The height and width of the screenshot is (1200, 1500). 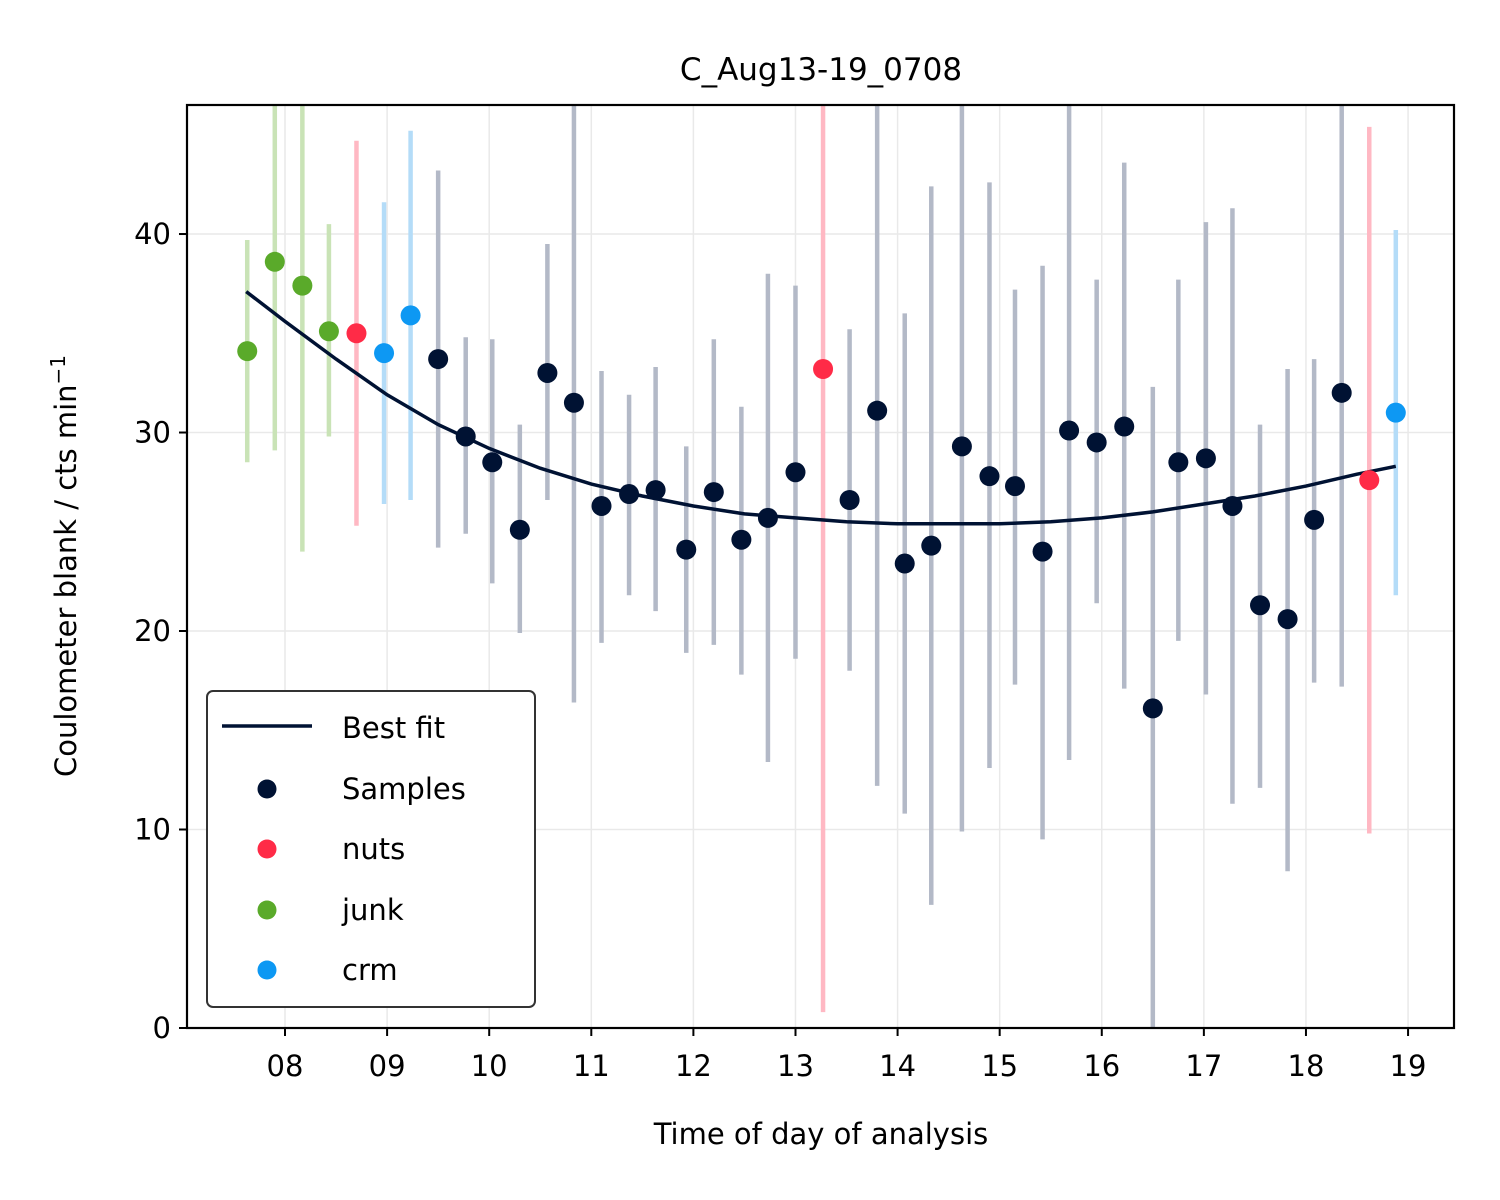 I want to click on x-tick-label: 14, so click(x=897, y=1066).